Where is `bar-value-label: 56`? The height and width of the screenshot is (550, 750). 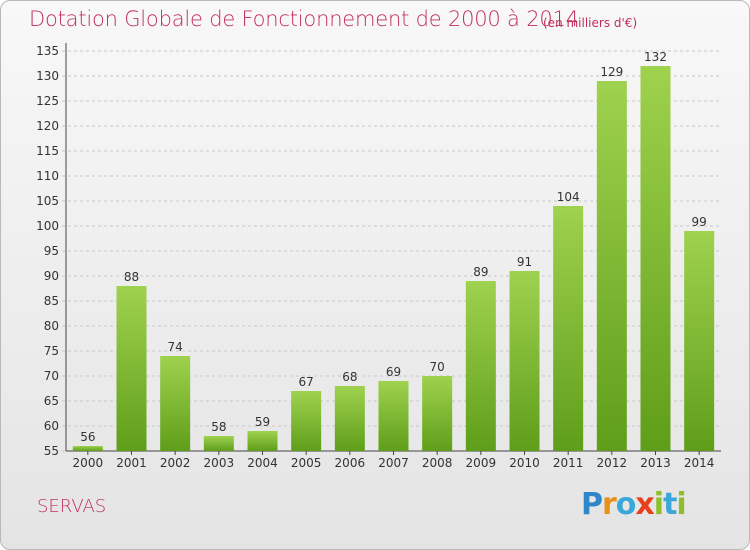 bar-value-label: 56 is located at coordinates (87, 437).